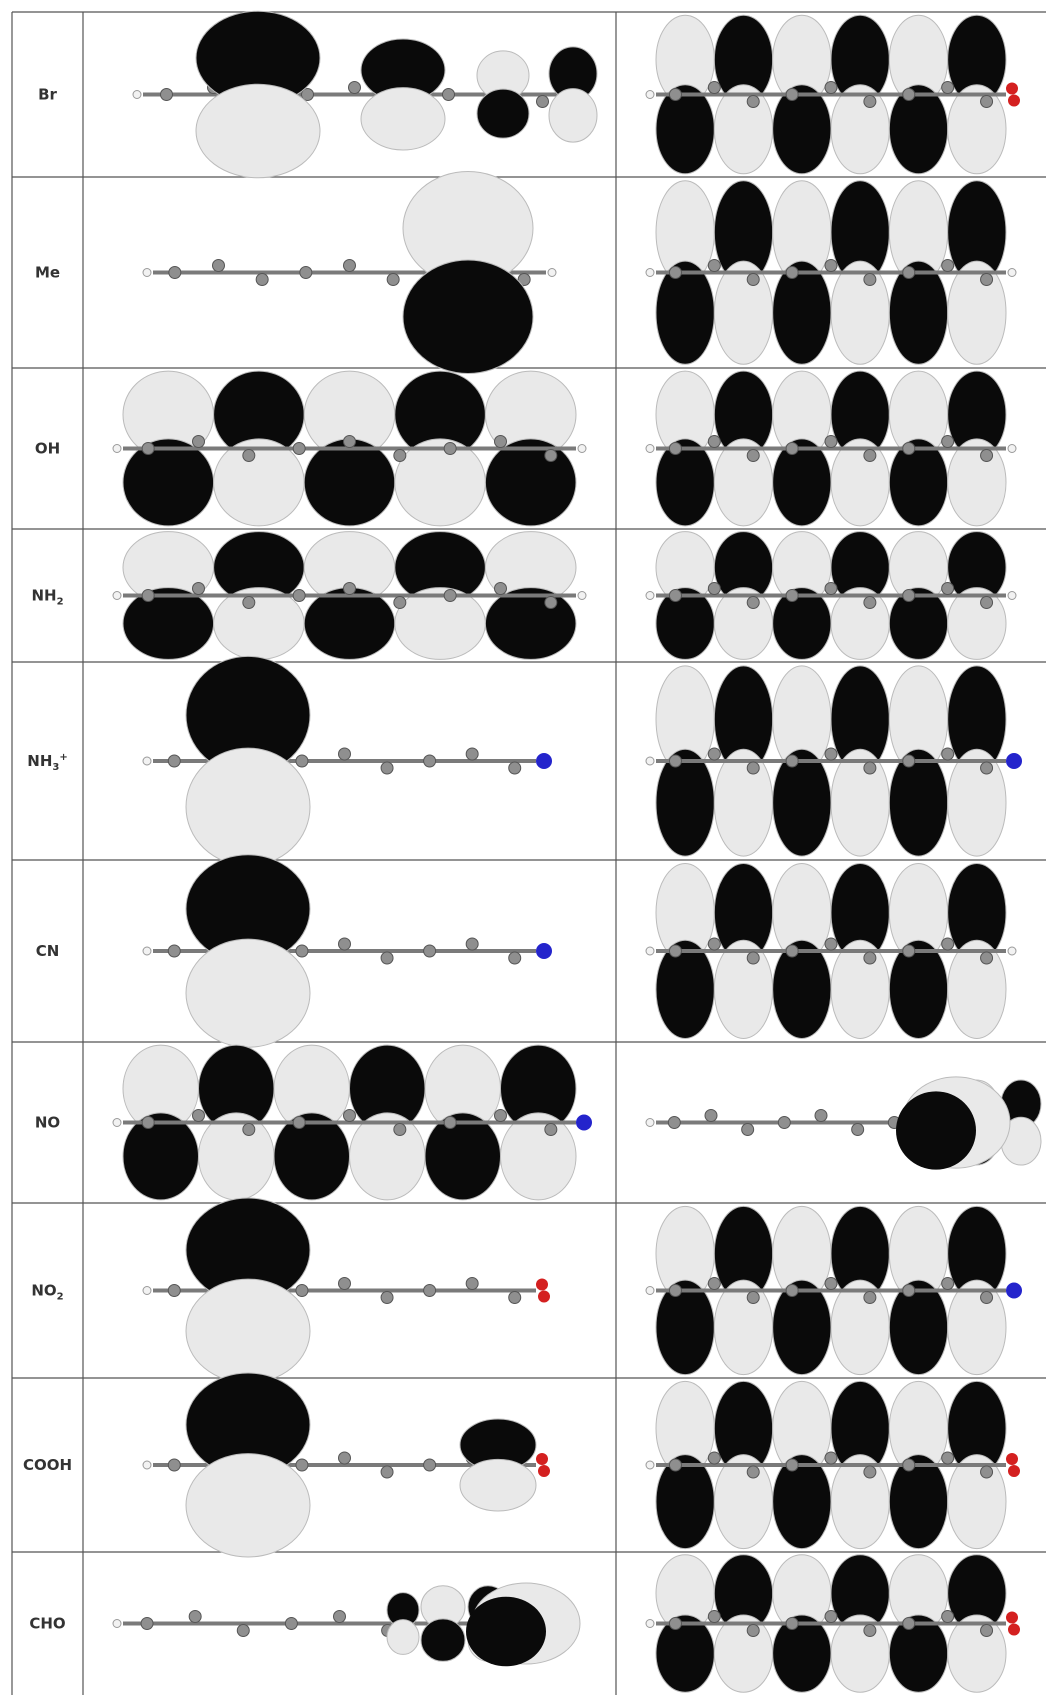  I want to click on substituent-label: COOH, so click(47, 1465).